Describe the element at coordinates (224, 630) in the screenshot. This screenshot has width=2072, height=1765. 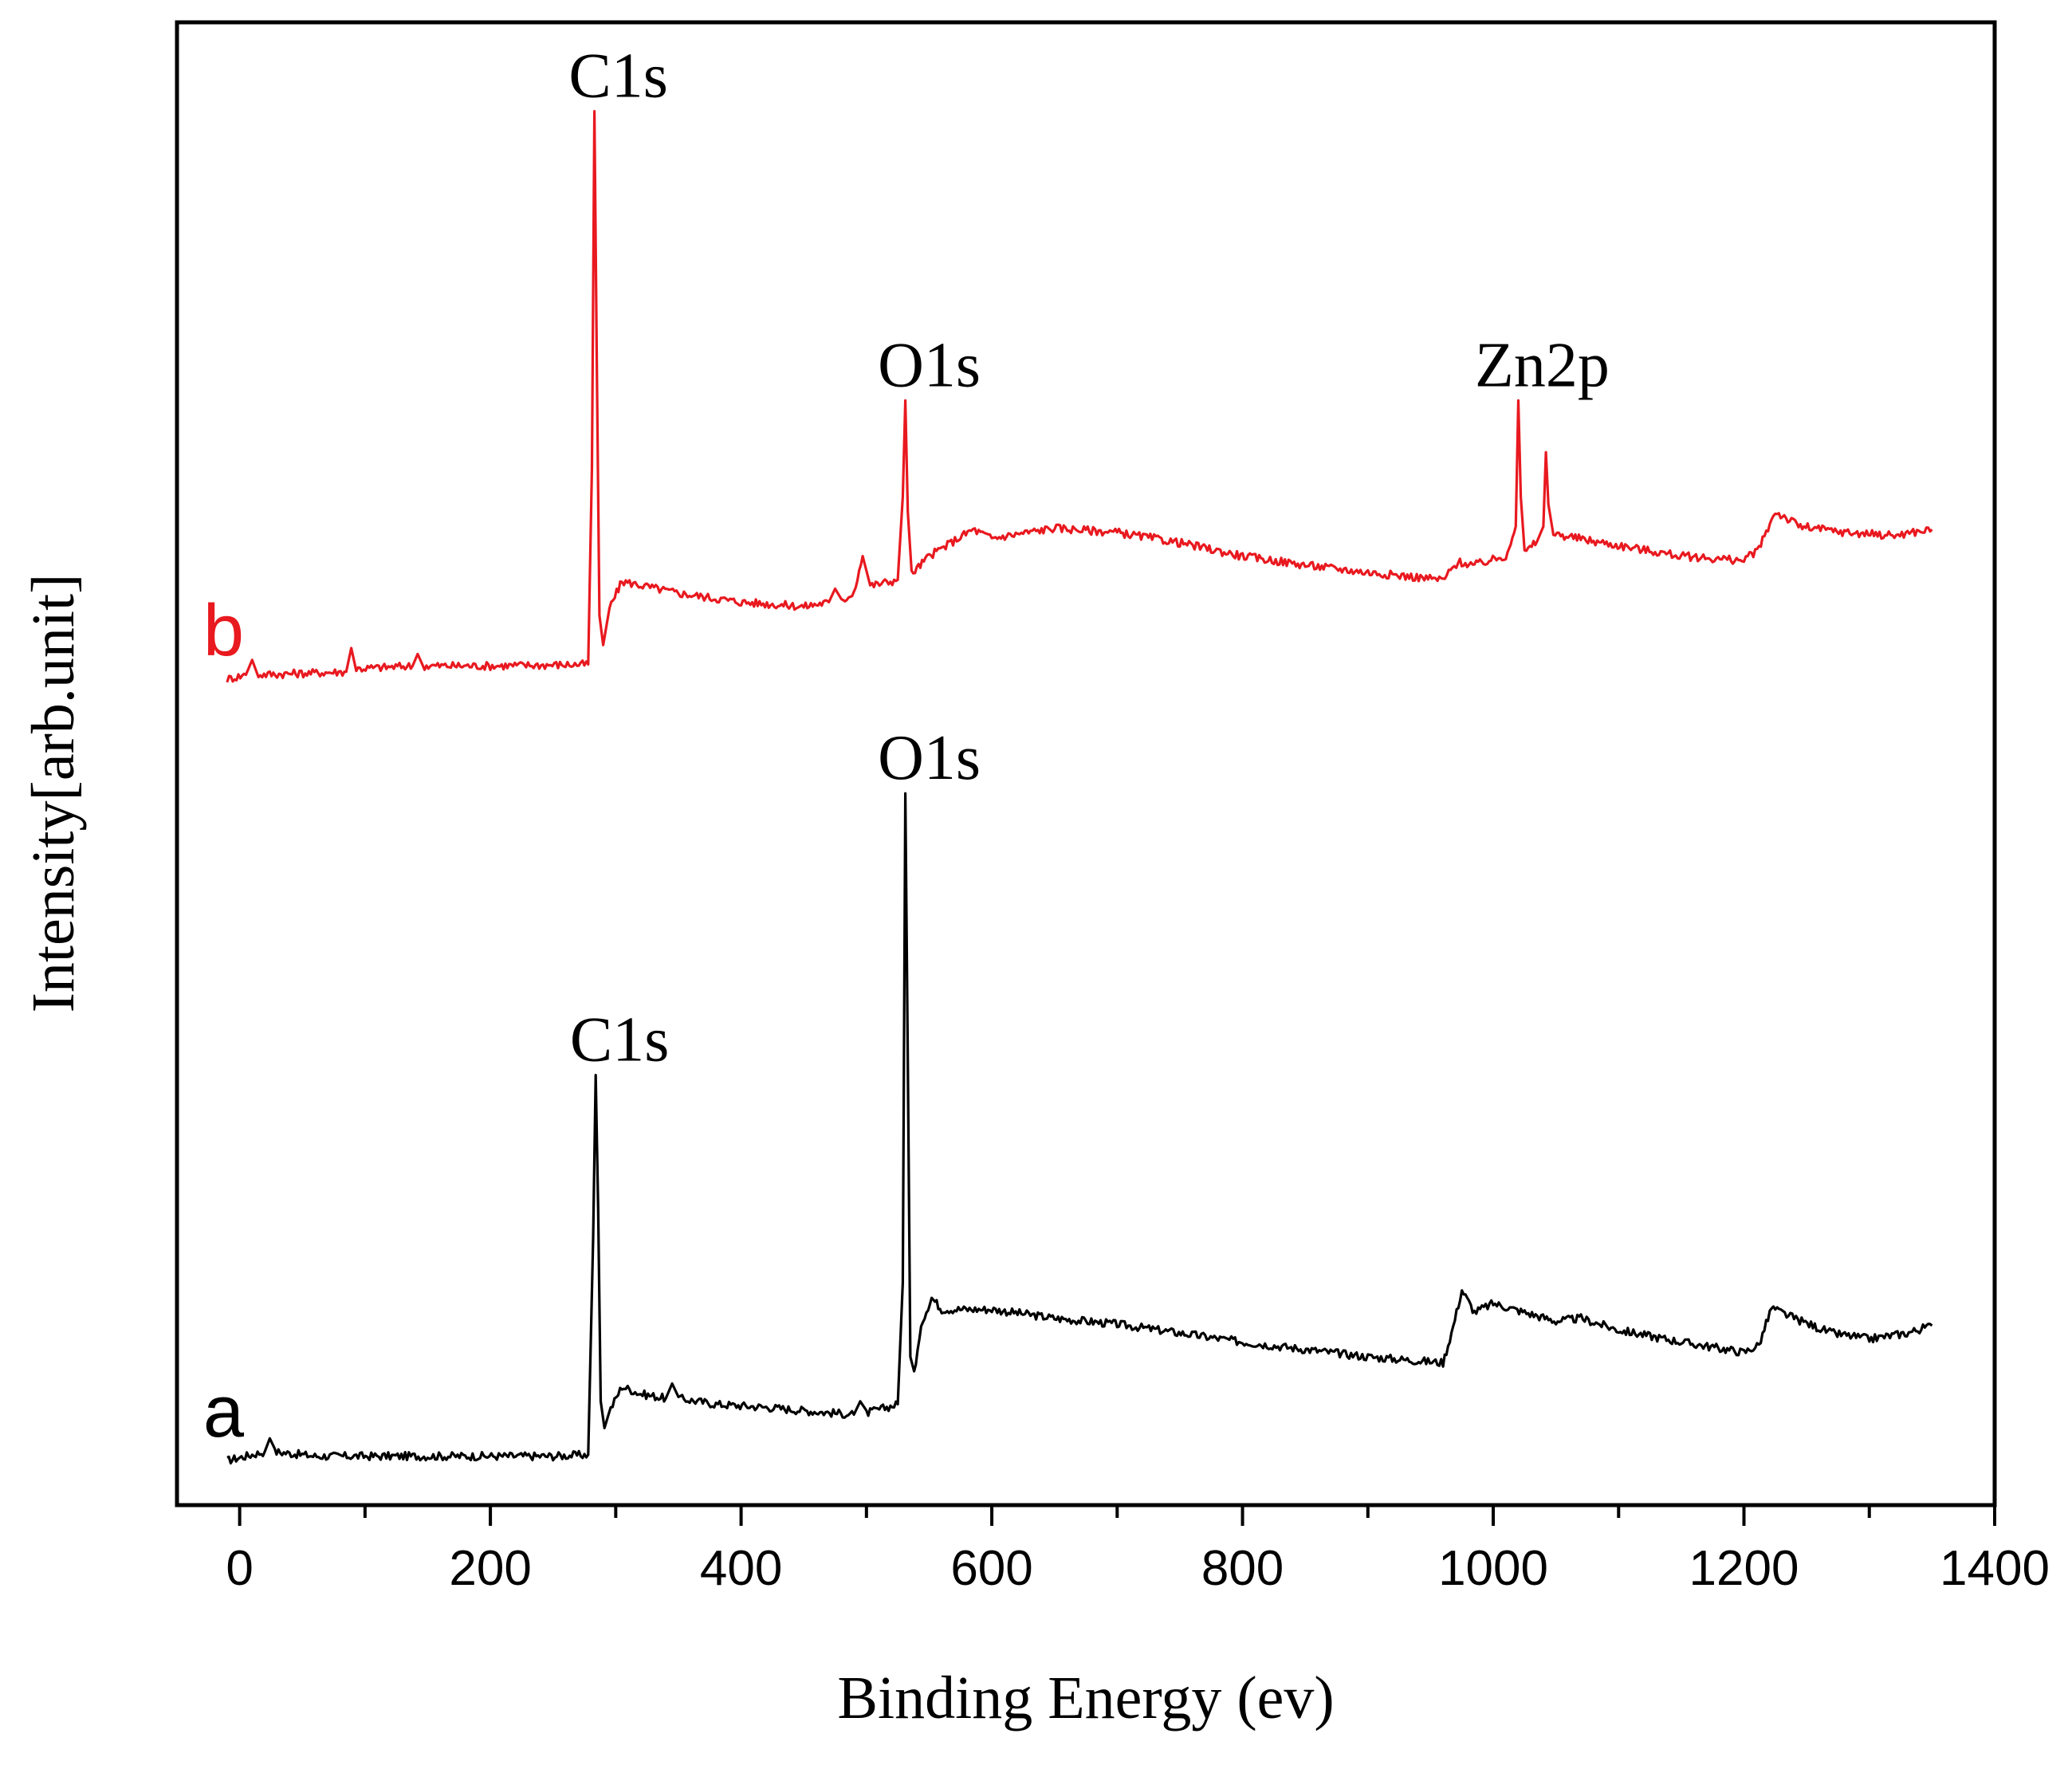
I see `series-label-b: b` at that location.